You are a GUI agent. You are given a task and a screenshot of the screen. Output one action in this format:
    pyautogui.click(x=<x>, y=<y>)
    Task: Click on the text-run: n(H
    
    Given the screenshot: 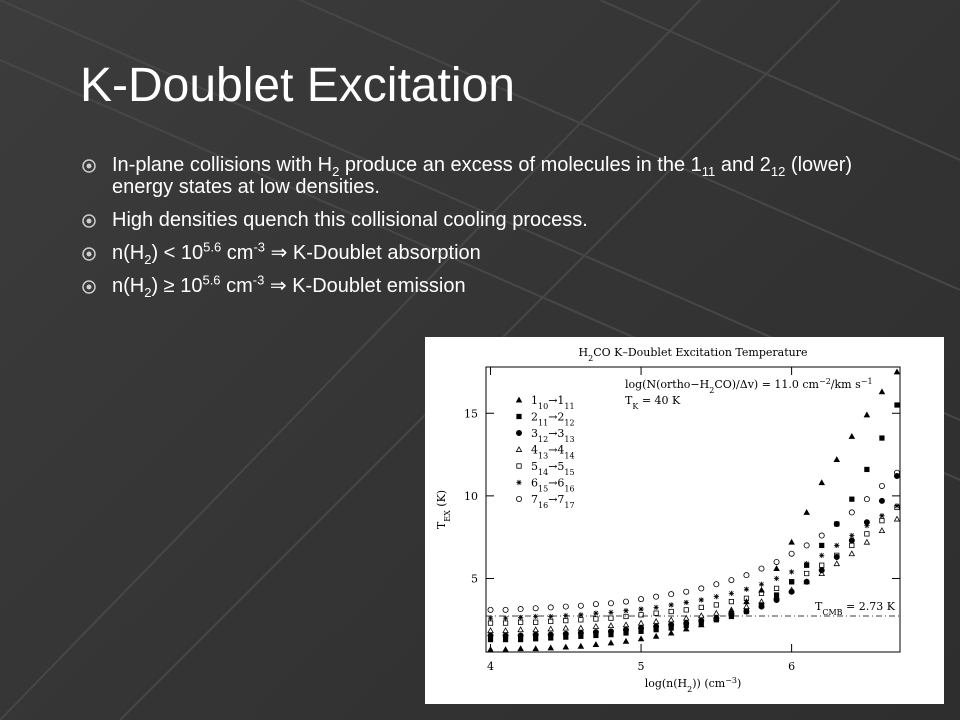 What is the action you would take?
    pyautogui.click(x=128, y=286)
    